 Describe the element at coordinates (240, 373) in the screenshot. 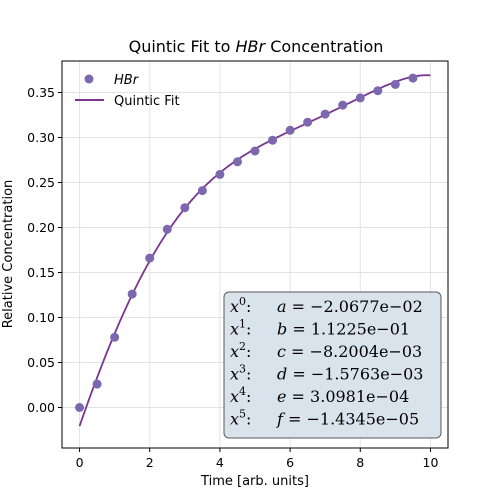

I see `coef-power-3: x3:` at that location.